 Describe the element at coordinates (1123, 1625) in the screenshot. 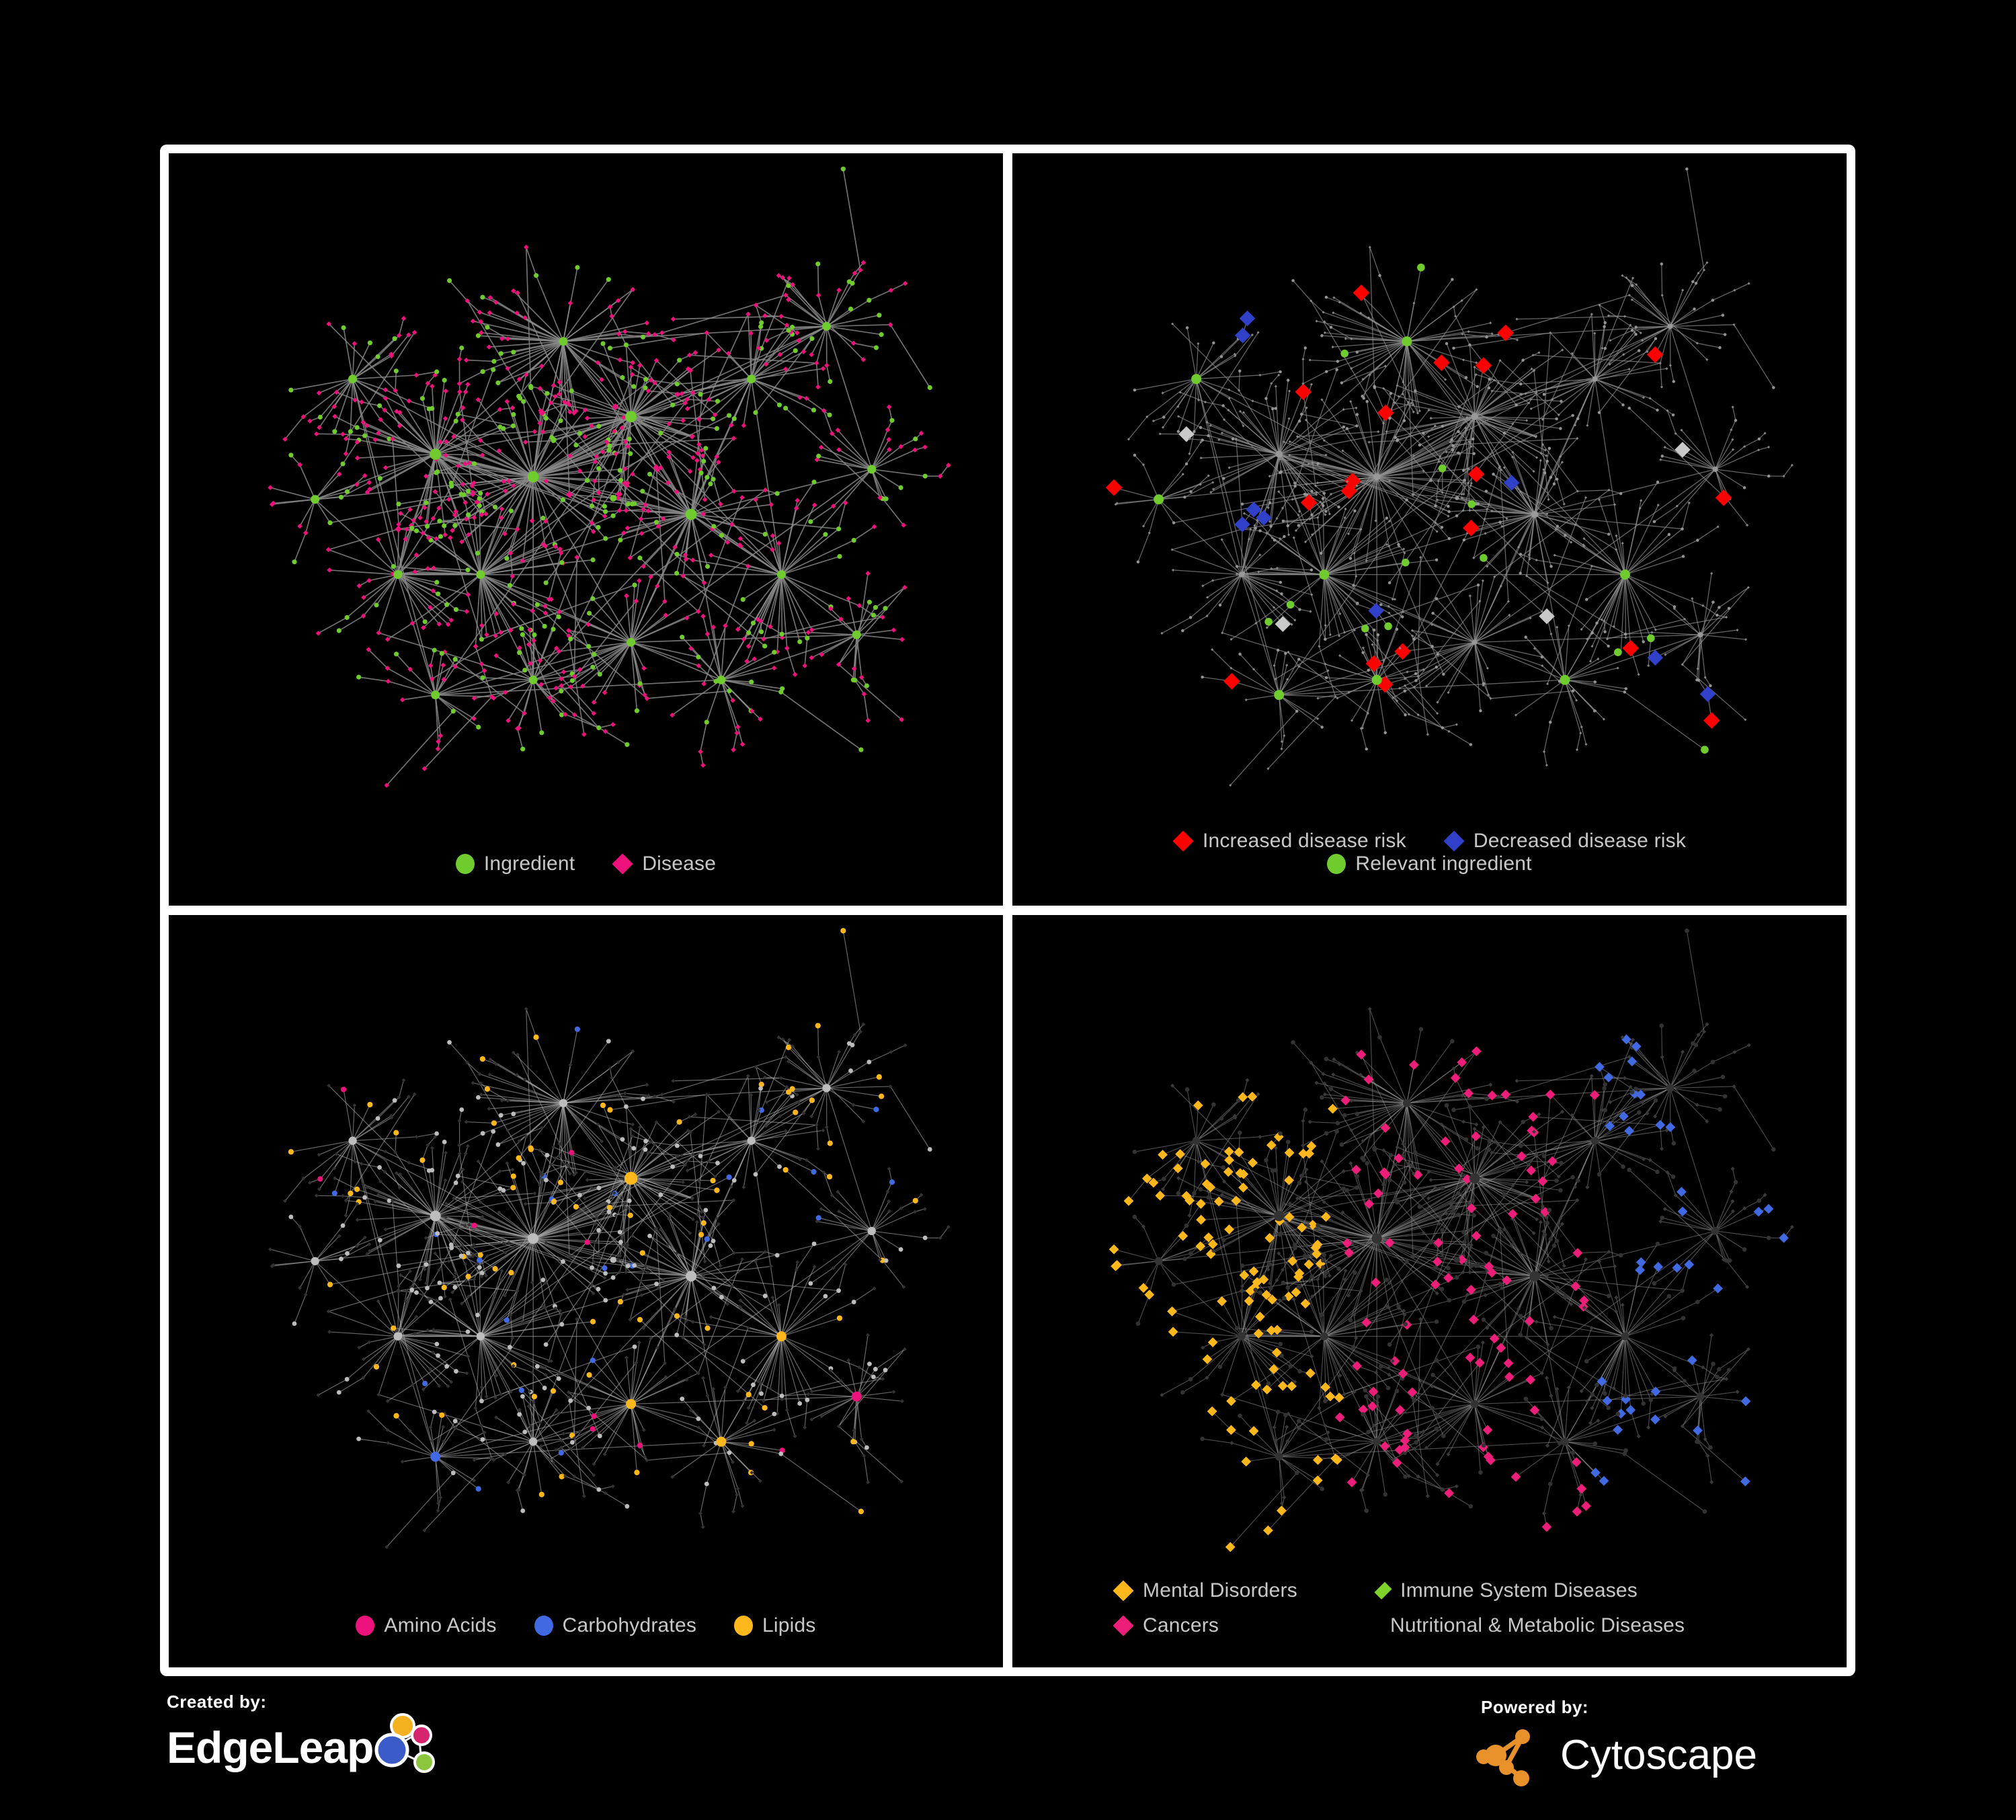

I see `cancers-marker-icon` at that location.